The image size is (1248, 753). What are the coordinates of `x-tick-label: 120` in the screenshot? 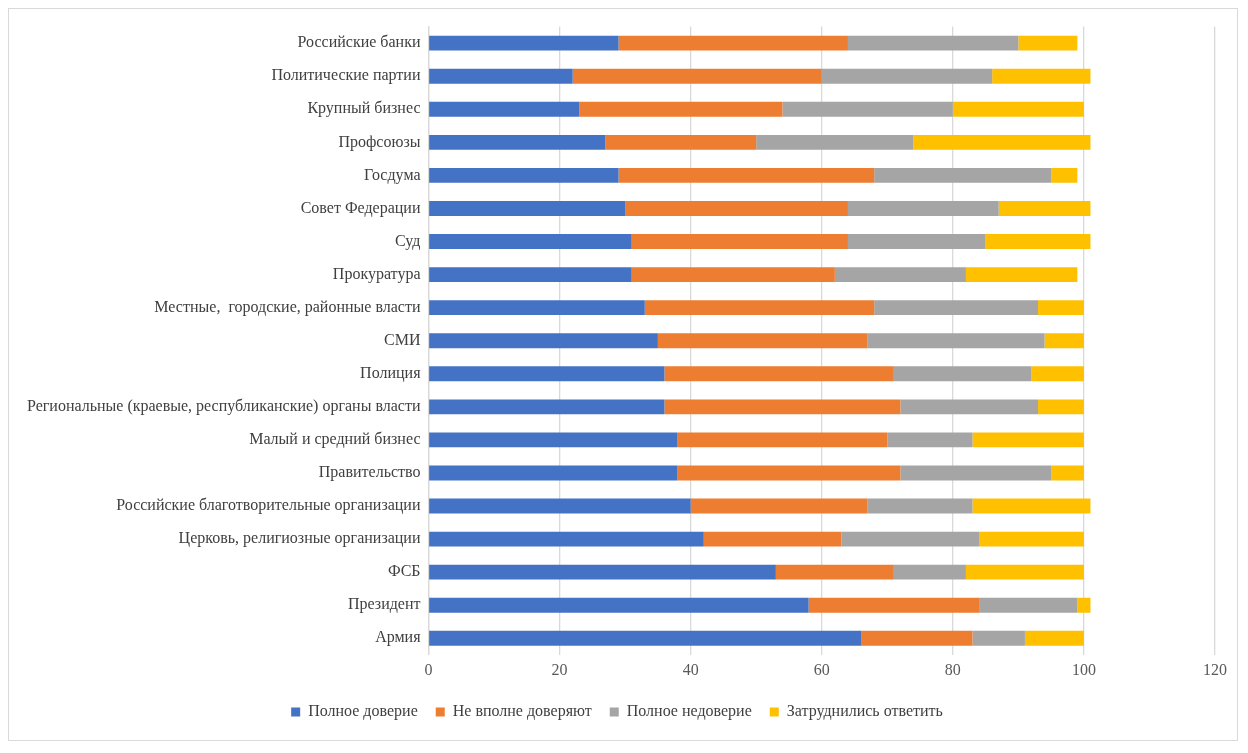 It's located at (1215, 669).